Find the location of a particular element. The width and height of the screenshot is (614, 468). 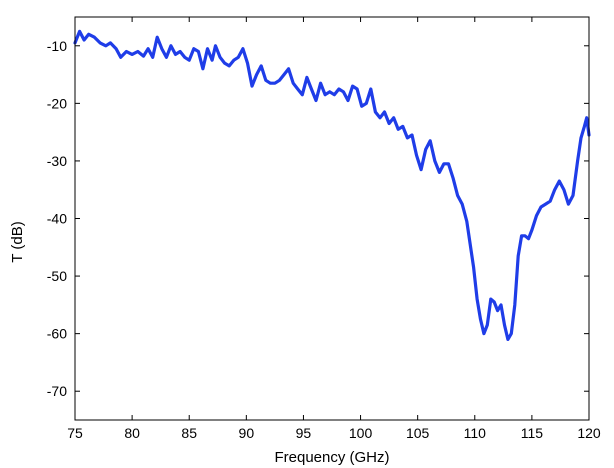

x-tick-label: 105 is located at coordinates (418, 433).